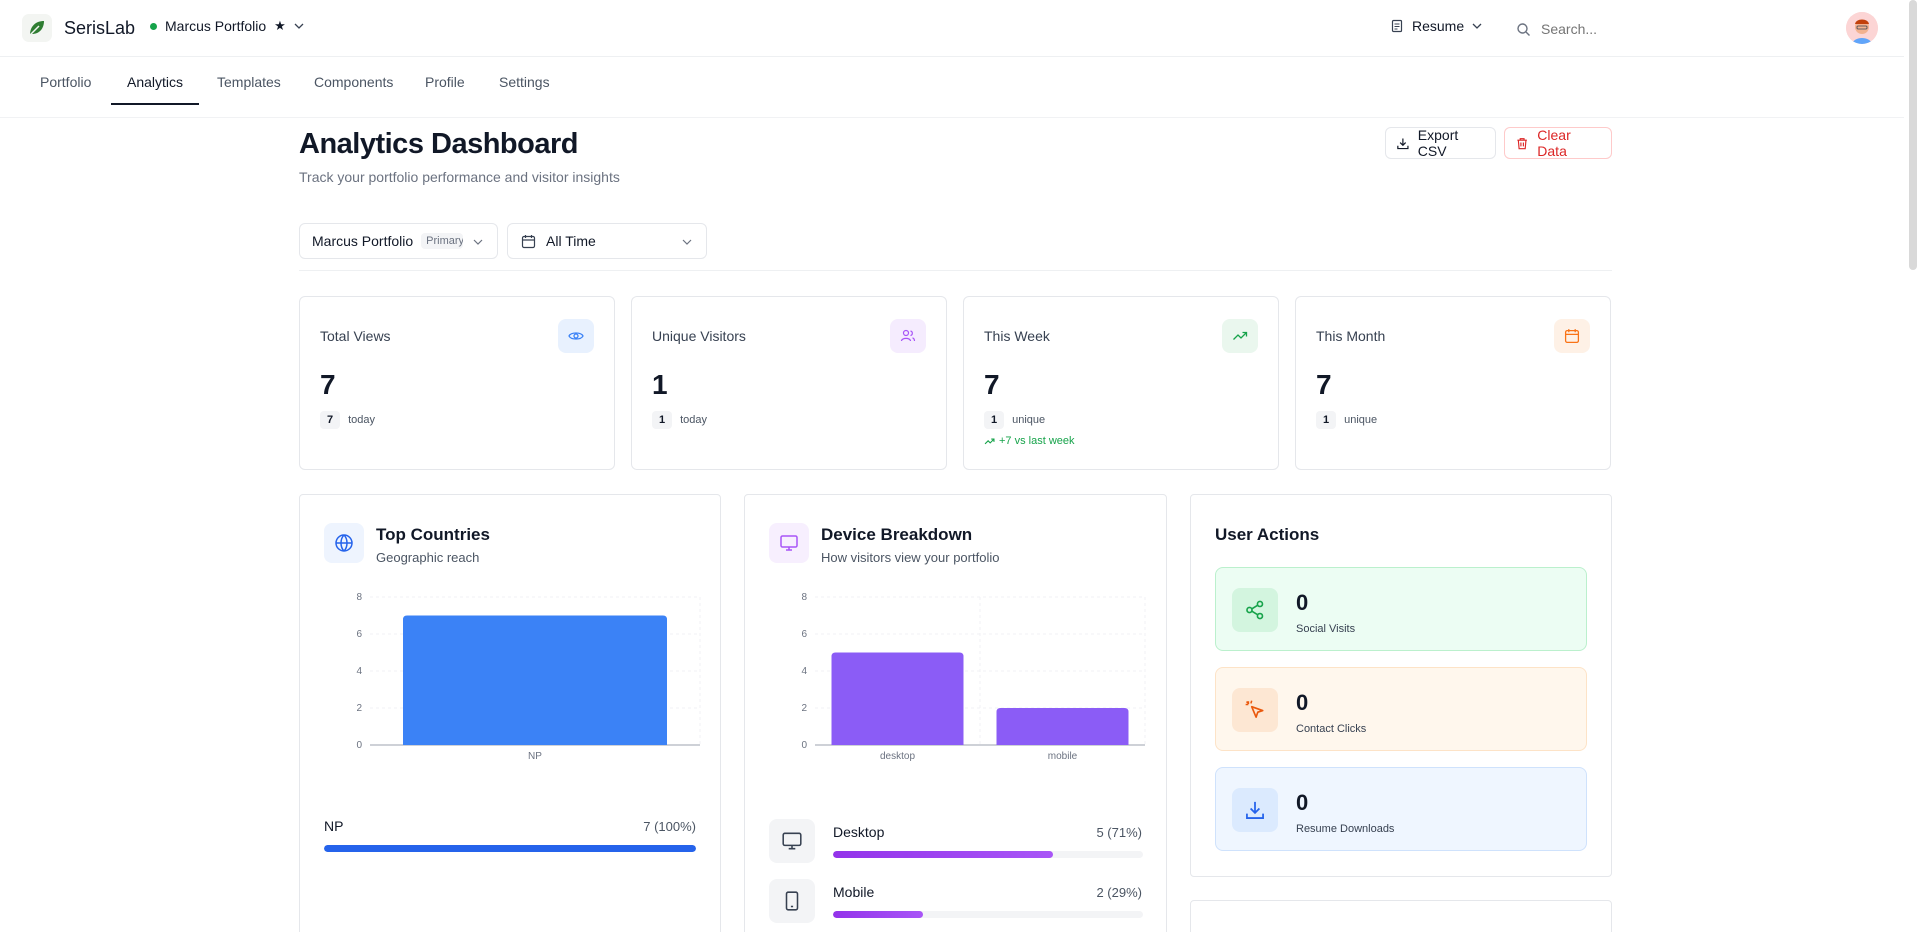 This screenshot has width=1920, height=932. What do you see at coordinates (859, 832) in the screenshot?
I see `device-label: Desktop` at bounding box center [859, 832].